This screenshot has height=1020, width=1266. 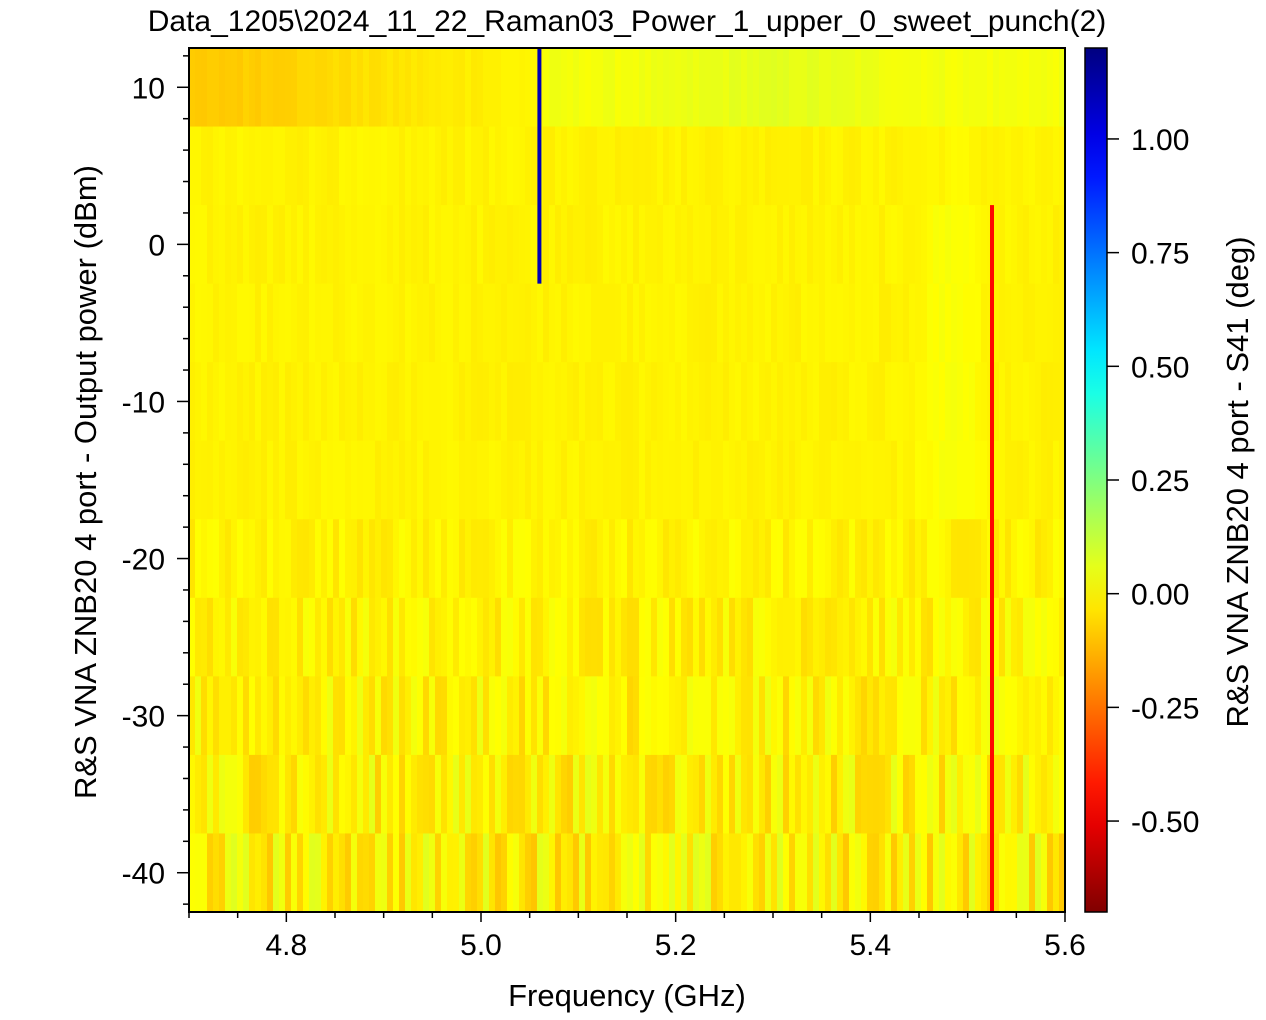 What do you see at coordinates (1153, 481) in the screenshot?
I see `colorbar-axis: 1.000.750.500.250.00-0.25-0.50` at bounding box center [1153, 481].